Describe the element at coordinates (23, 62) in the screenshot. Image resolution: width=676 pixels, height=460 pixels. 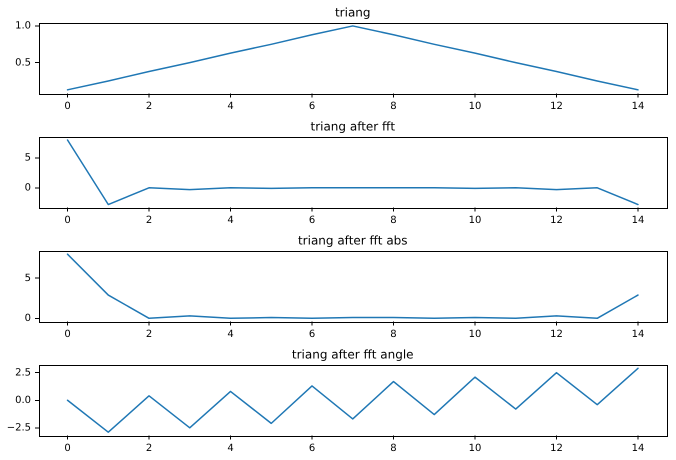
I see `y-tick-label: 0.5` at that location.